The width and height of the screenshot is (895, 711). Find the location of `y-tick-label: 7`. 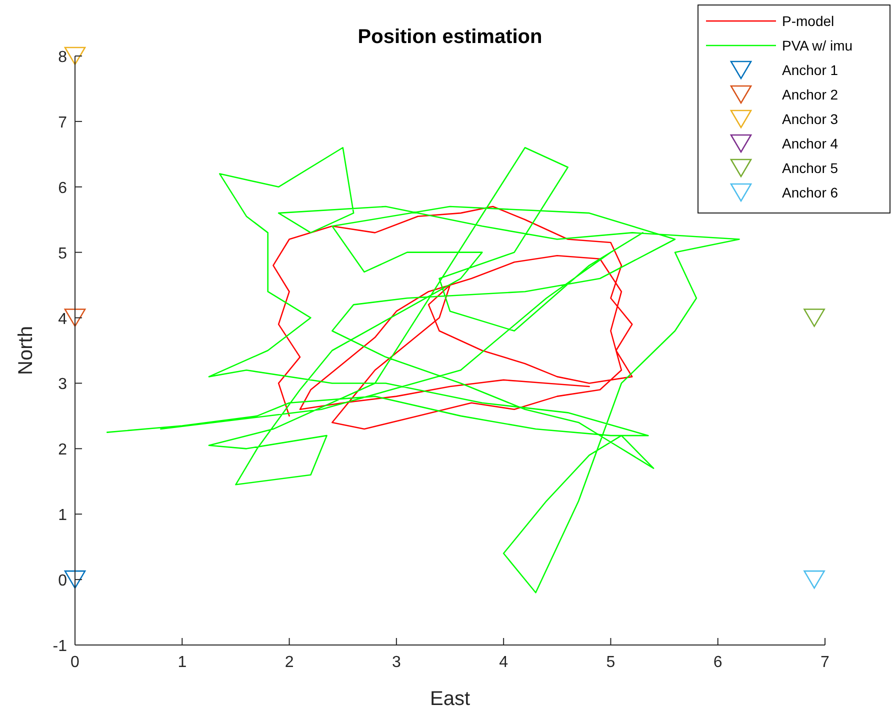

y-tick-label: 7 is located at coordinates (63, 123).